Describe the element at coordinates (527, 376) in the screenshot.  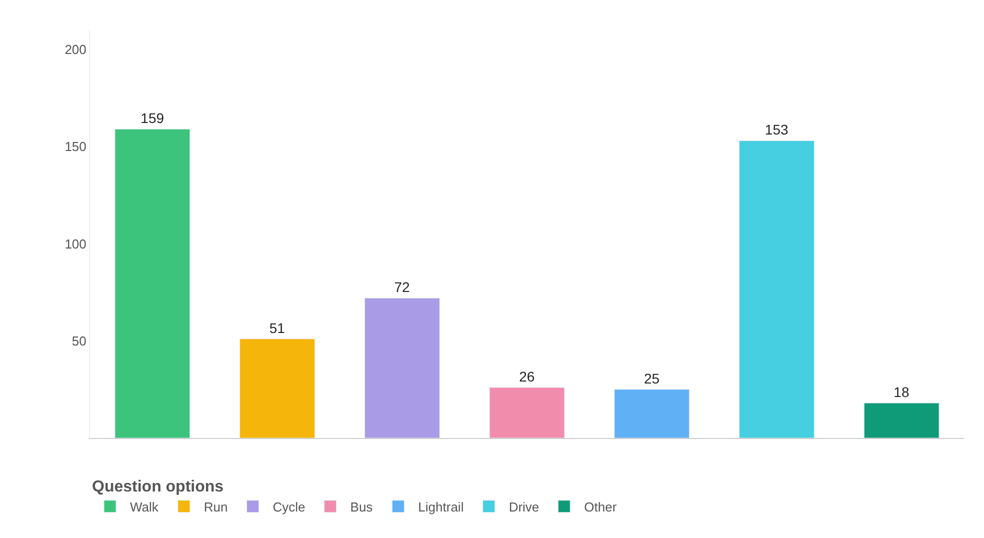
I see `data-label: 26` at that location.